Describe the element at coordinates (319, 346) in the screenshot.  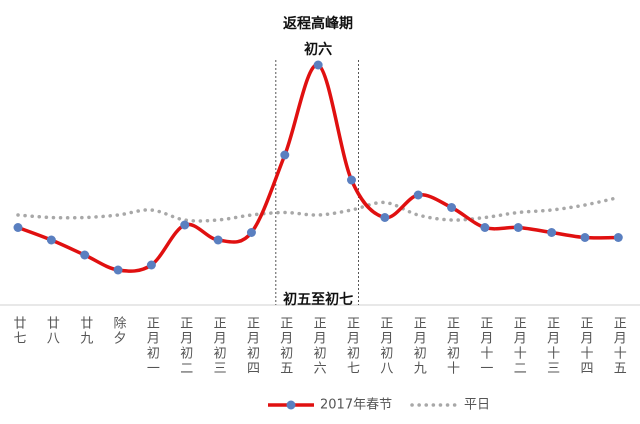
I see `x-tick-label: 正月初六` at that location.